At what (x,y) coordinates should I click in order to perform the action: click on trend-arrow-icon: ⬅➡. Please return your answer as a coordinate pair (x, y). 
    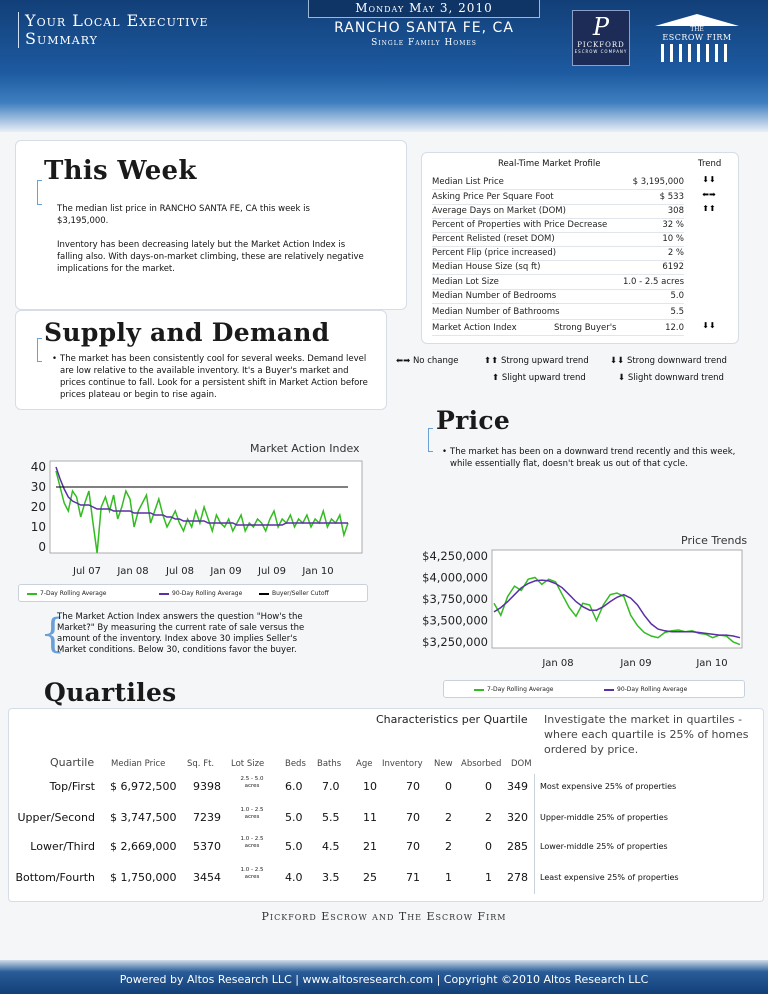
    Looking at the image, I should click on (709, 194).